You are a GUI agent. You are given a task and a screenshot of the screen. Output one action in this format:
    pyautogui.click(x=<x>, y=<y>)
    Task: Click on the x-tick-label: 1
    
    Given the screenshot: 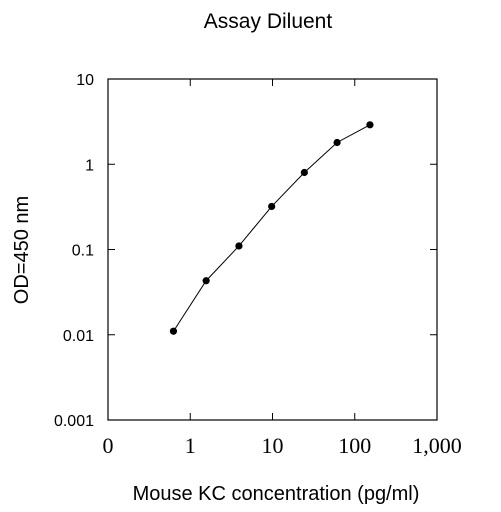 What is the action you would take?
    pyautogui.click(x=190, y=445)
    